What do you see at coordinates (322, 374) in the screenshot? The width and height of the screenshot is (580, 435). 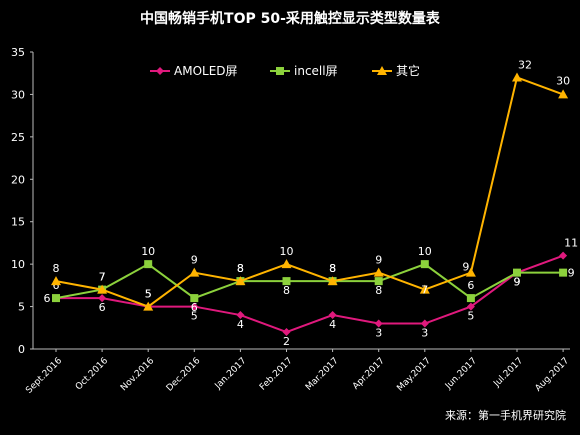 I see `x-tick-label: Mar.2017` at bounding box center [322, 374].